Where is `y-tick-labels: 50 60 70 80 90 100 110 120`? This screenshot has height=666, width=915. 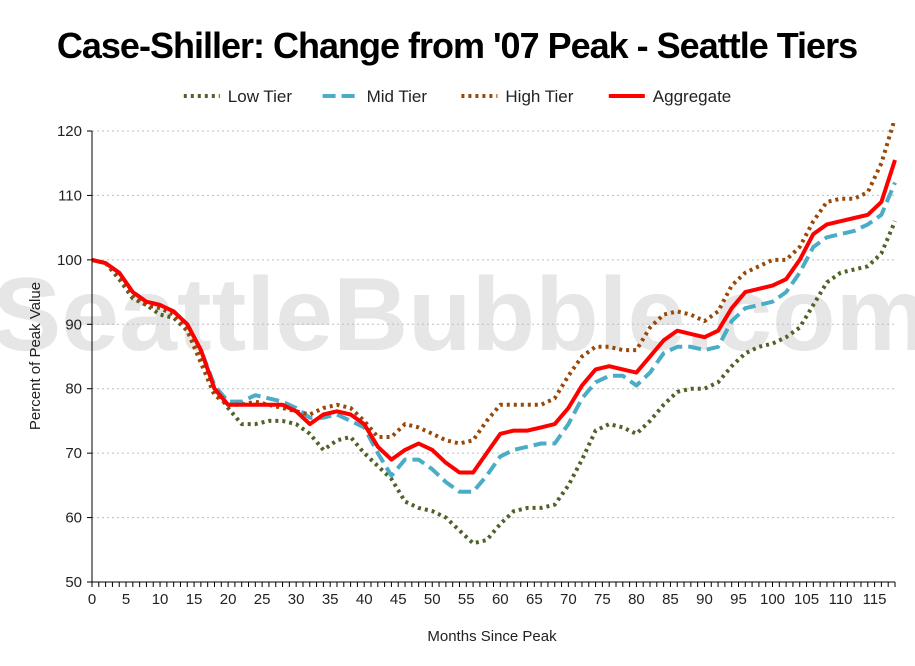
y-tick-labels: 50 60 70 80 90 100 110 120 is located at coordinates (69, 357).